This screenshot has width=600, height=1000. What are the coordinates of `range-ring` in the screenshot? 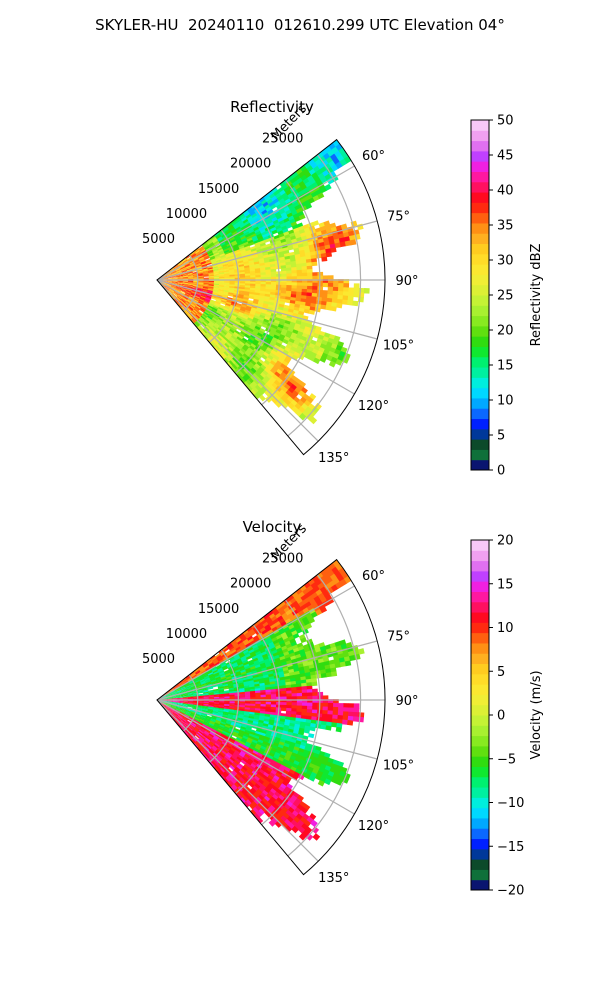 It's located at (324, 295).